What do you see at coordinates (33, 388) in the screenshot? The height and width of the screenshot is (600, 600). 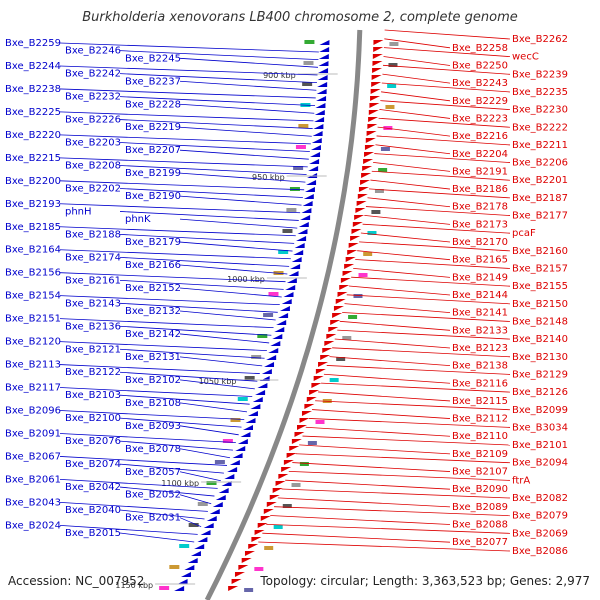 I see `left-gene-label: Bxe_B2117` at bounding box center [33, 388].